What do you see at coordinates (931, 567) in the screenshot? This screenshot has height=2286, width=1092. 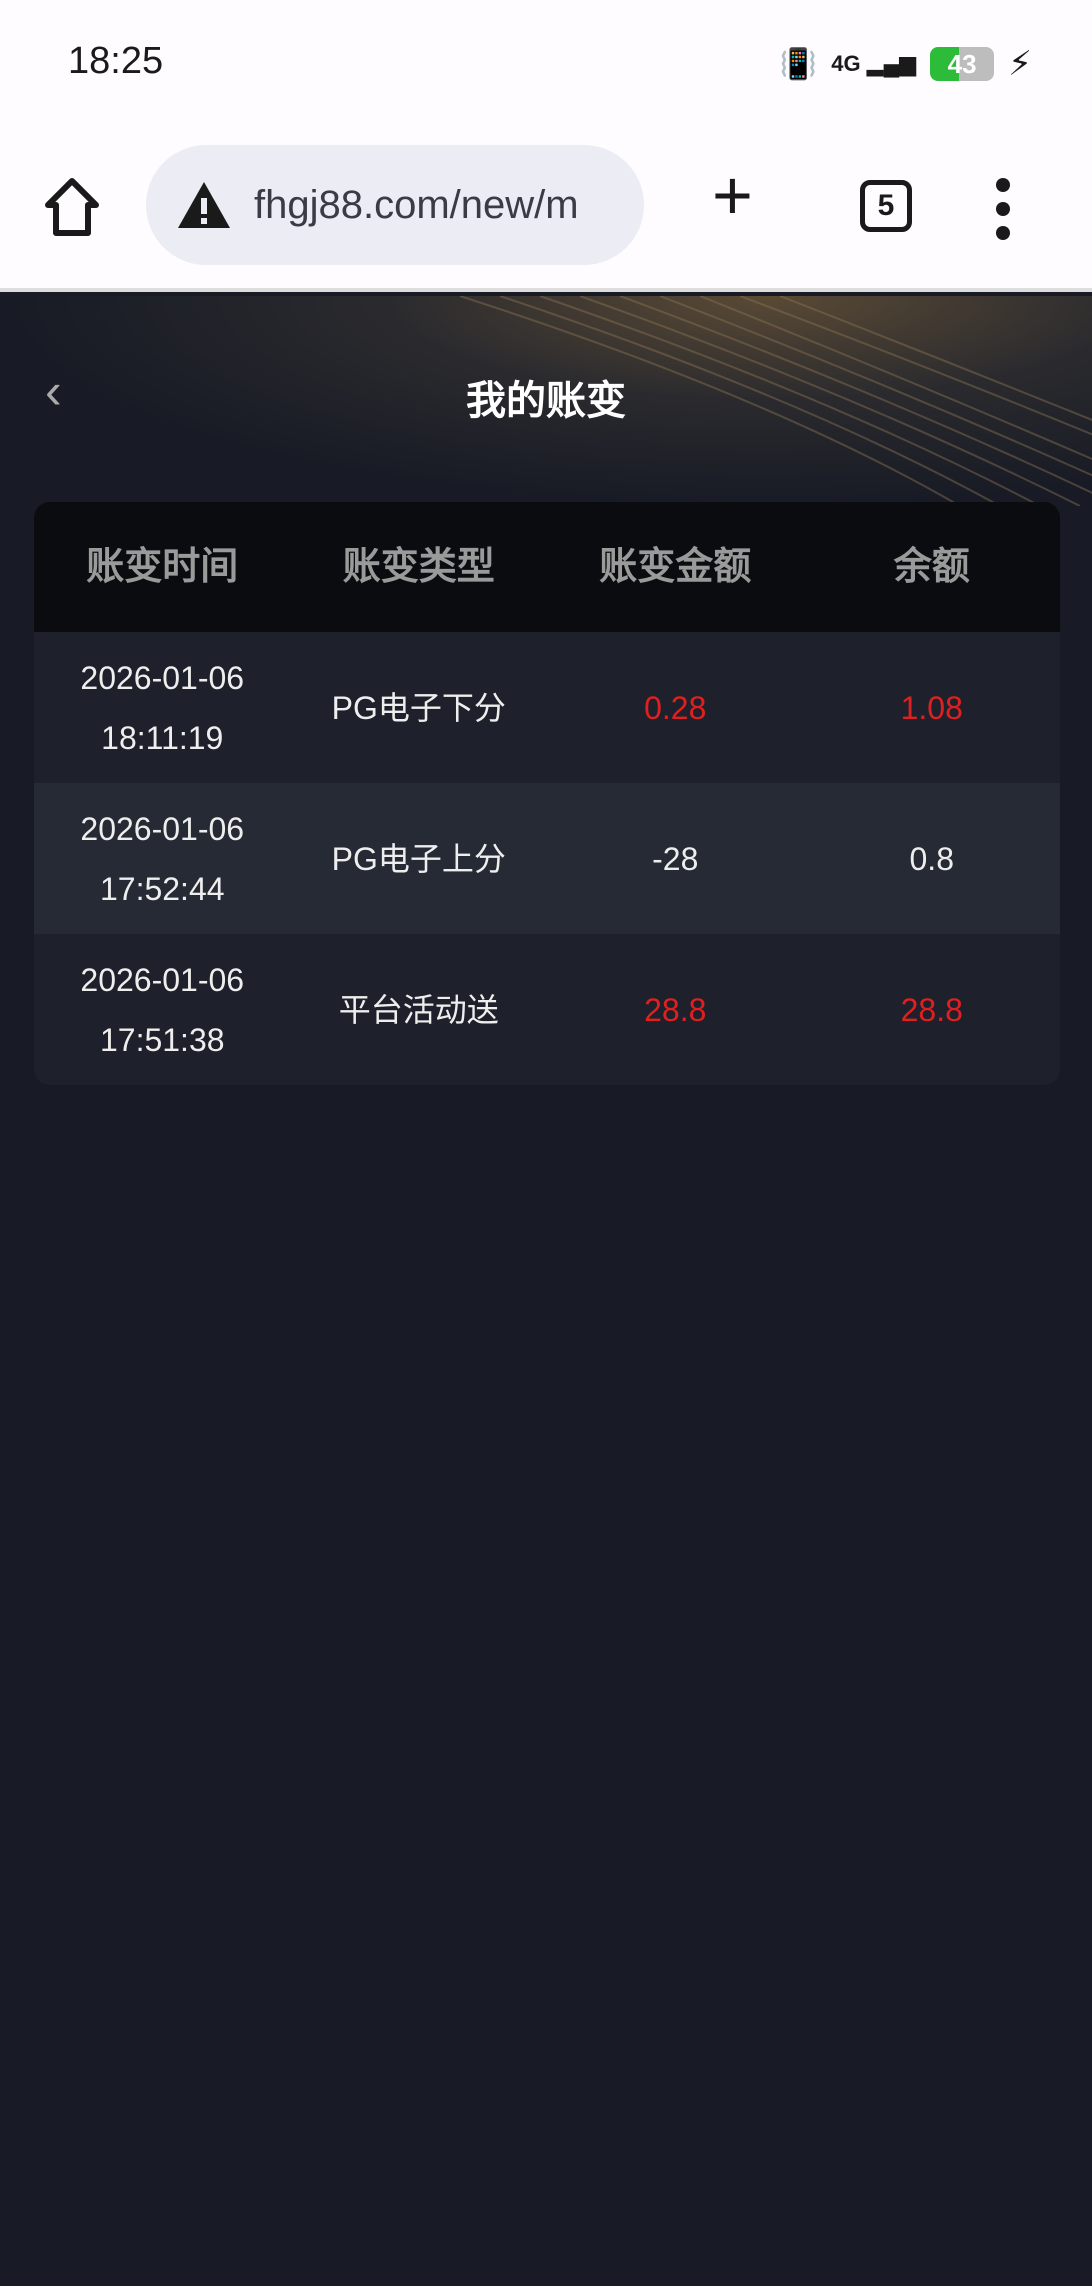 I see `header-balance: 余额` at bounding box center [931, 567].